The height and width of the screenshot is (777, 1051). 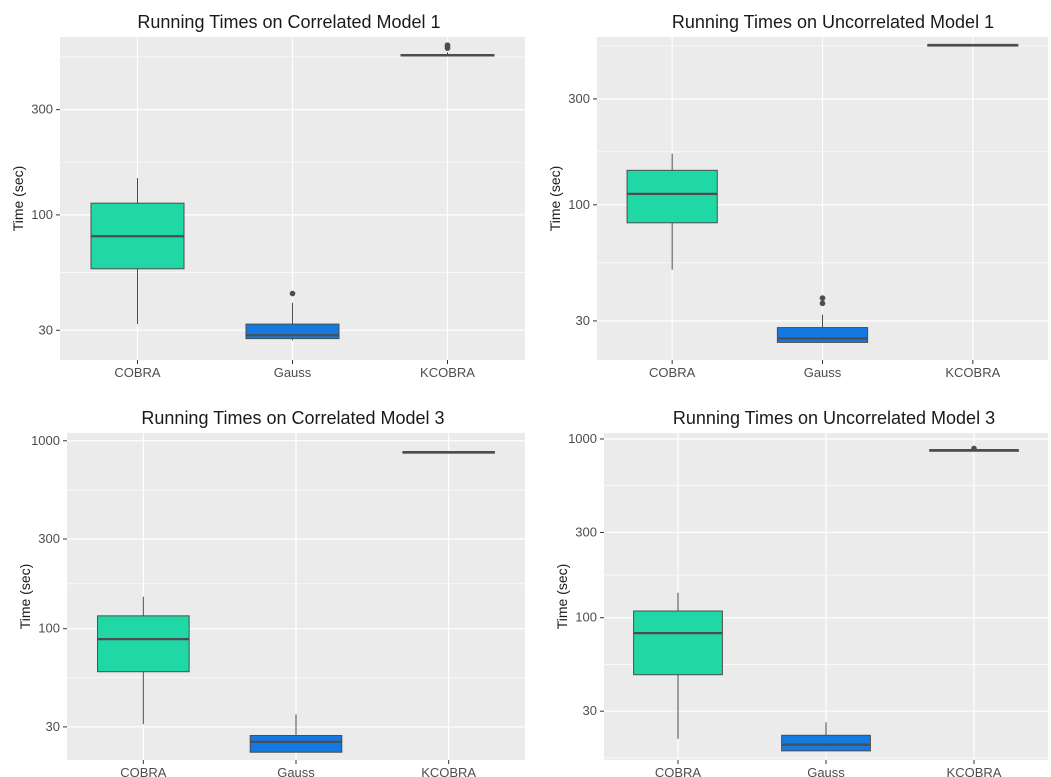 What do you see at coordinates (833, 22) in the screenshot?
I see `panel-title: Running Times on Uncorrelated Model 1` at bounding box center [833, 22].